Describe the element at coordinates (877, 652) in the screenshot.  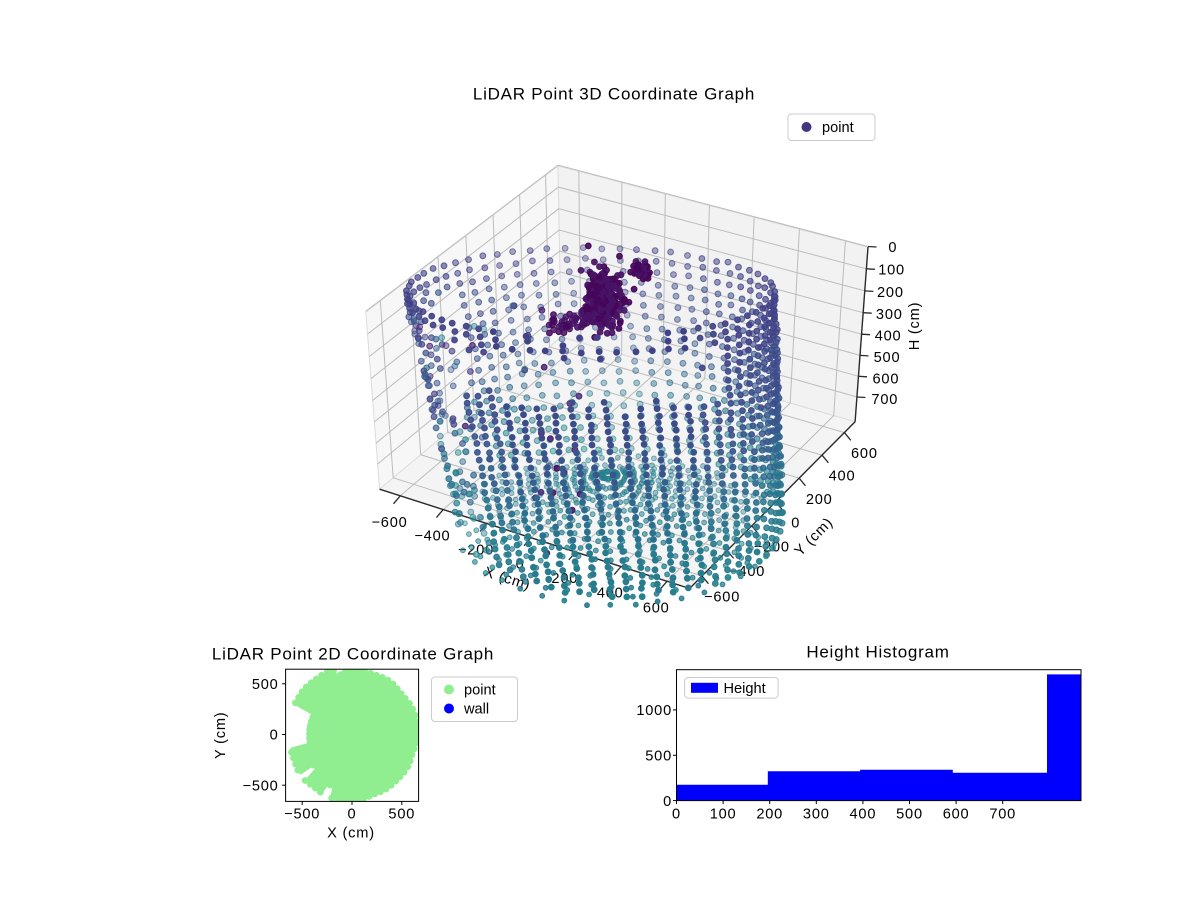
I see `svg-text: Height Histogram` at that location.